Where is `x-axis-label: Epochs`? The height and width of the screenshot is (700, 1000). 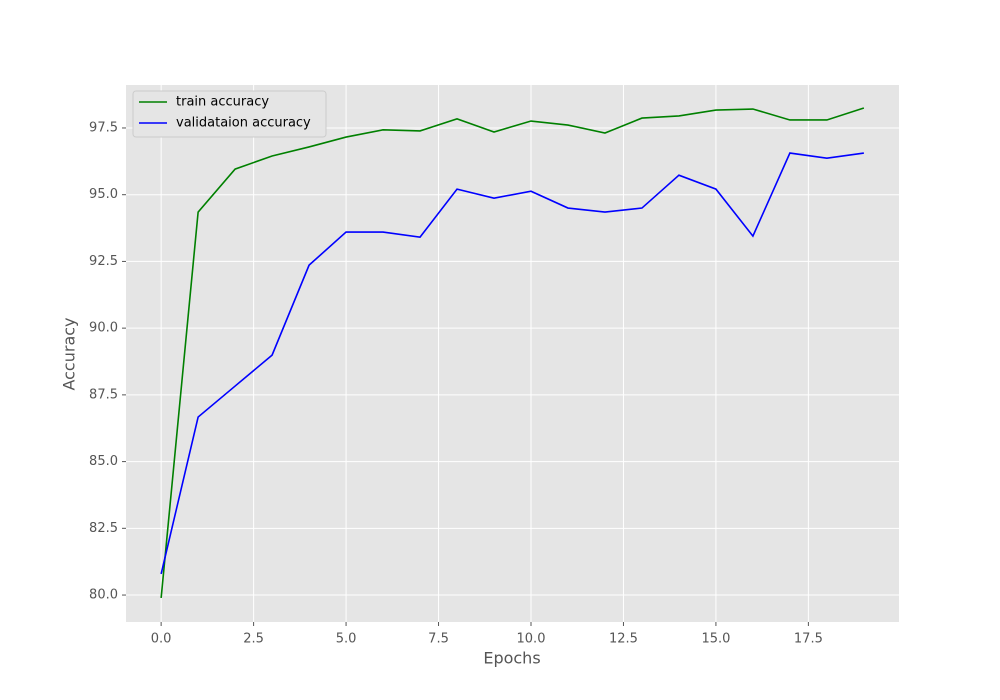
x-axis-label: Epochs is located at coordinates (511, 658).